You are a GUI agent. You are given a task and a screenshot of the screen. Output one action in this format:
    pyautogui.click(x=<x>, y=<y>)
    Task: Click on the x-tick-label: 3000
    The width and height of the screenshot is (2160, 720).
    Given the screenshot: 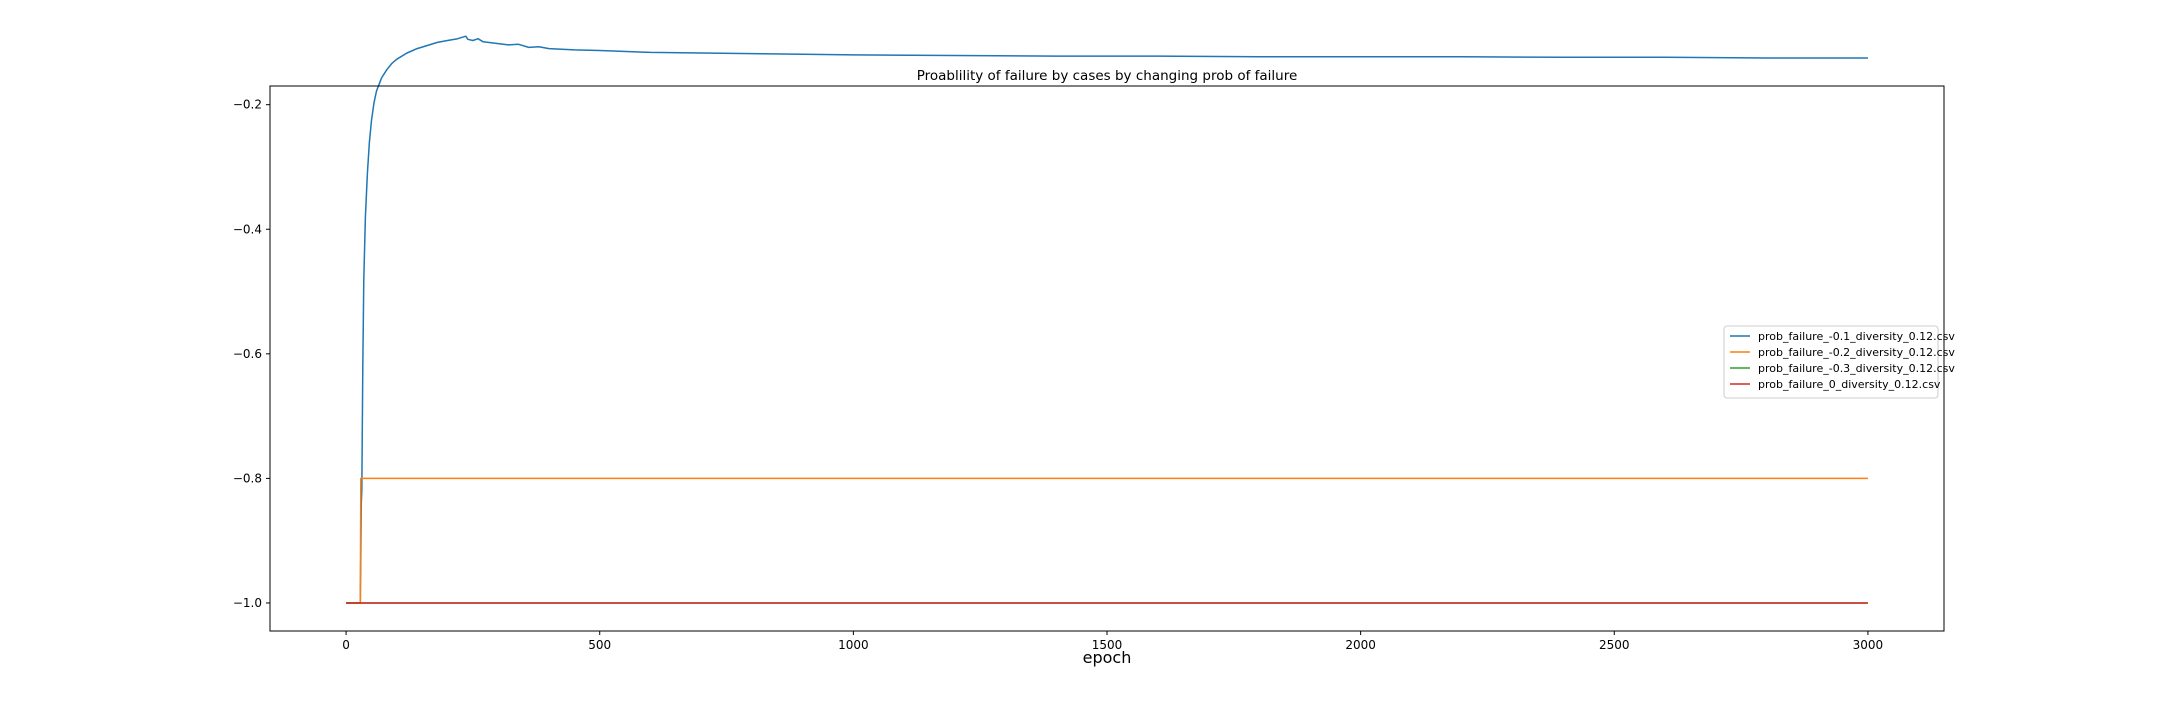 What is the action you would take?
    pyautogui.click(x=1868, y=645)
    